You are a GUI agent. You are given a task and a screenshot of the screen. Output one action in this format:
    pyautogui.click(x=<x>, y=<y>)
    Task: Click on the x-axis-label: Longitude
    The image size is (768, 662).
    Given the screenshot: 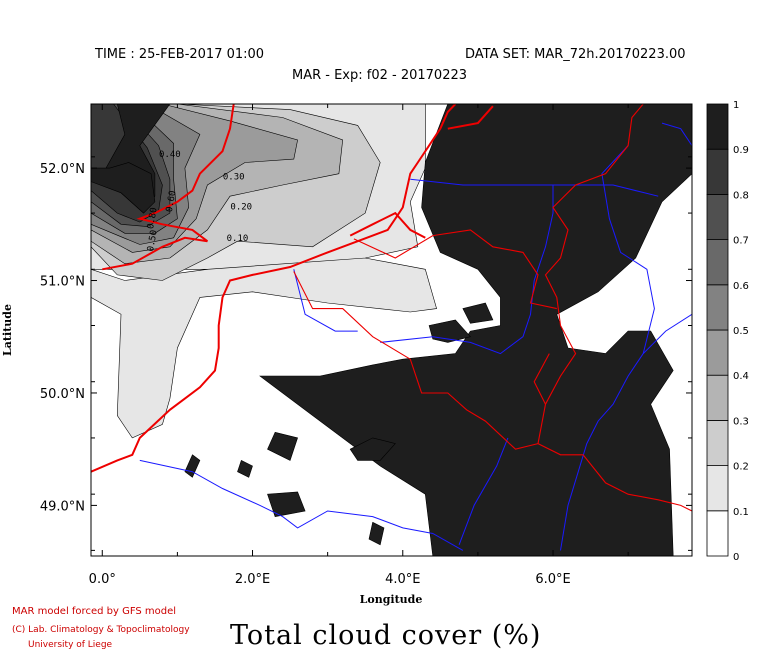 What is the action you would take?
    pyautogui.click(x=391, y=599)
    